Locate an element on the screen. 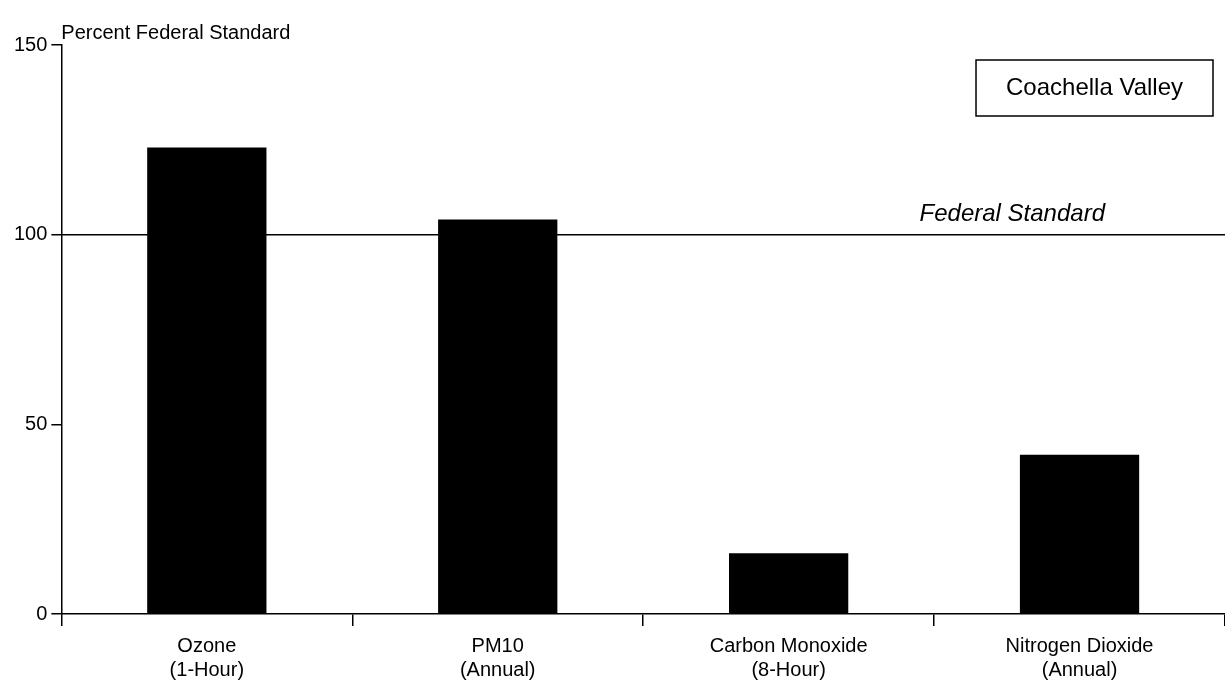  x-tick-label: Carbon Monoxide (8-Hour) is located at coordinates (788, 656).